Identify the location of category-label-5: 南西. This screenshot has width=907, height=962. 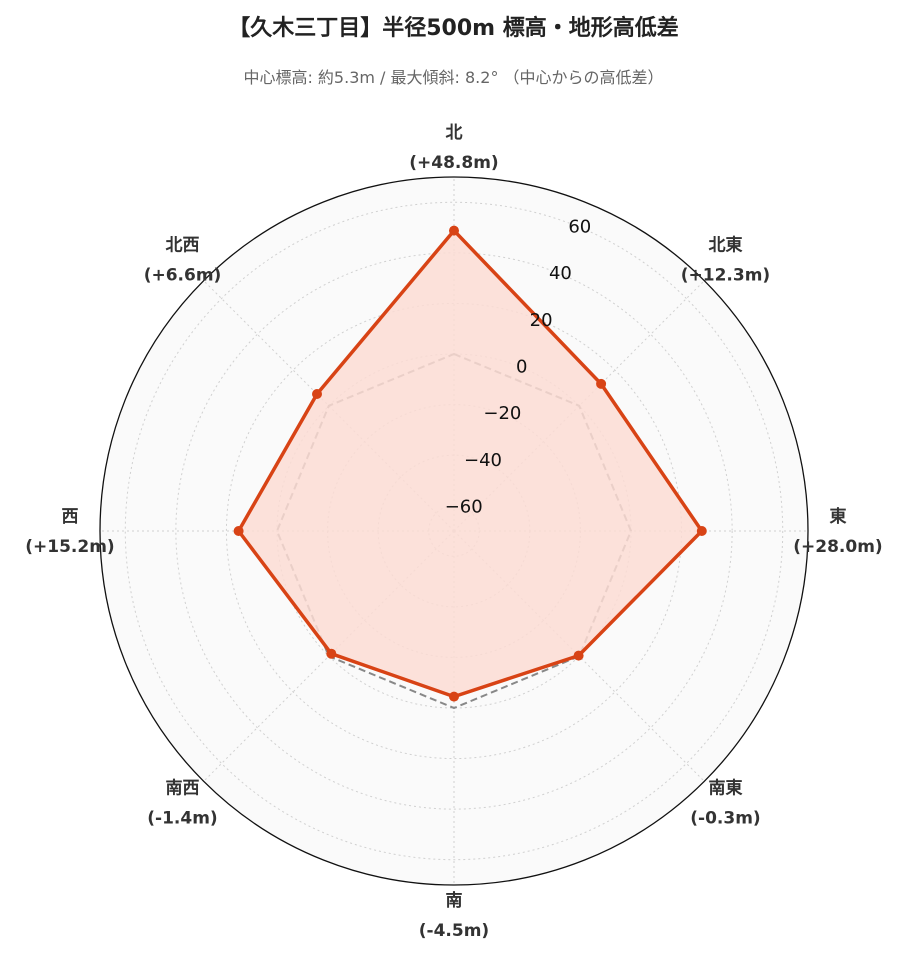
(183, 788).